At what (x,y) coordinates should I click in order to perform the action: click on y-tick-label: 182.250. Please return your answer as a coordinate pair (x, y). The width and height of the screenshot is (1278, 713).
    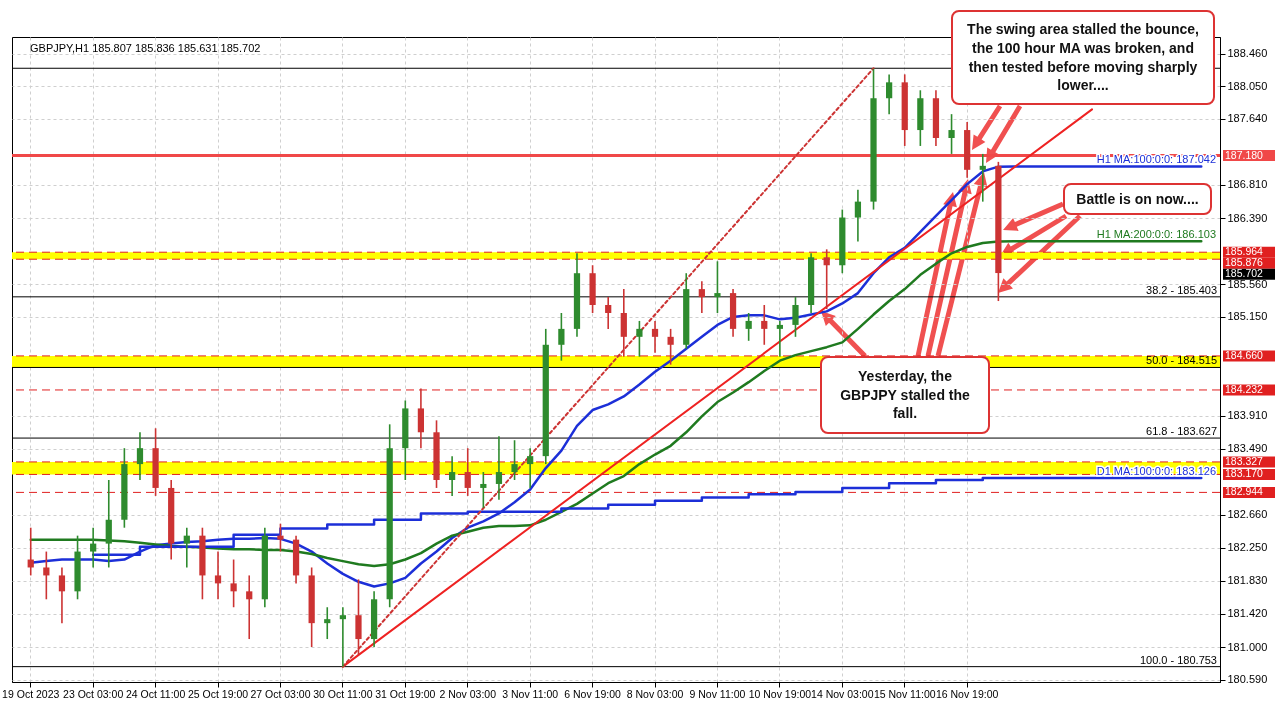
    Looking at the image, I should click on (1247, 547).